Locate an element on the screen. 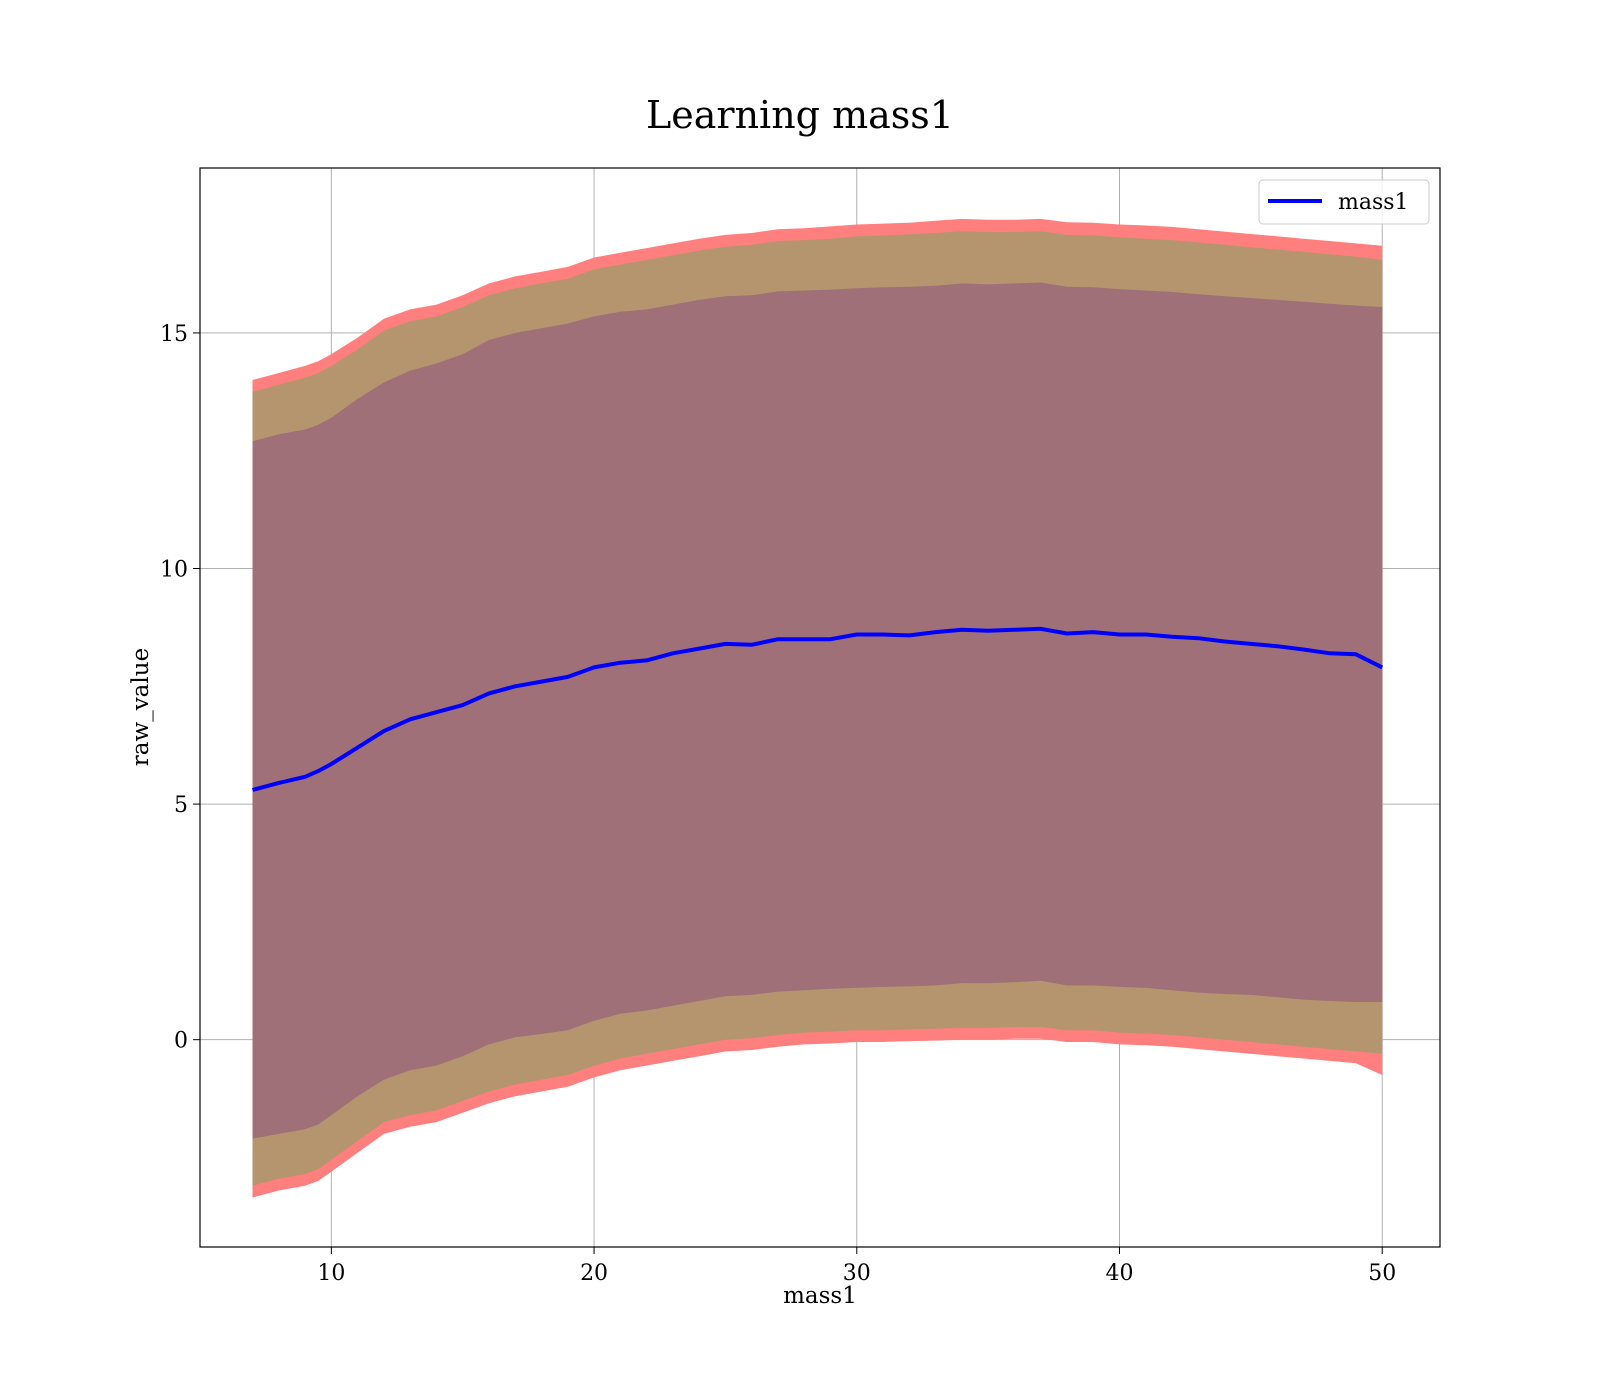  x-axis-label: mass1 is located at coordinates (820, 1296).